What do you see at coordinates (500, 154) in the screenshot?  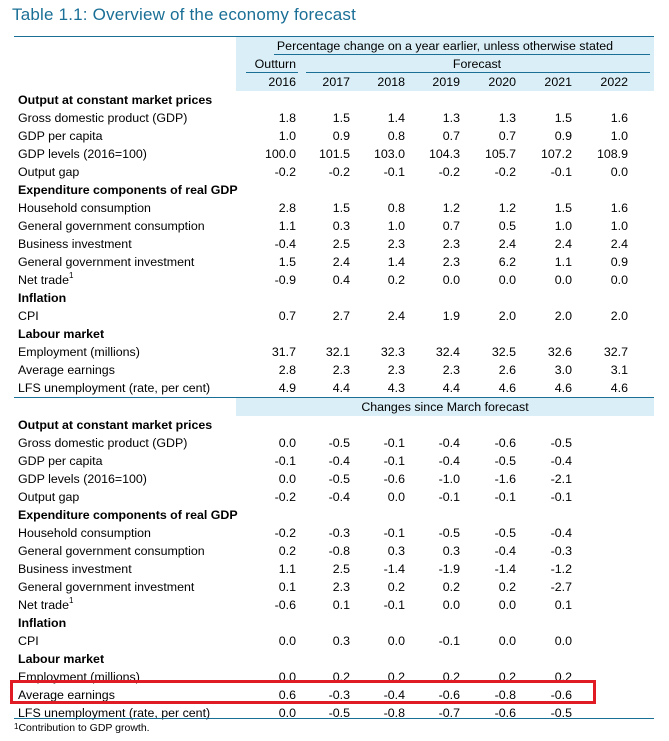 I see `cell-2020: 105.7` at bounding box center [500, 154].